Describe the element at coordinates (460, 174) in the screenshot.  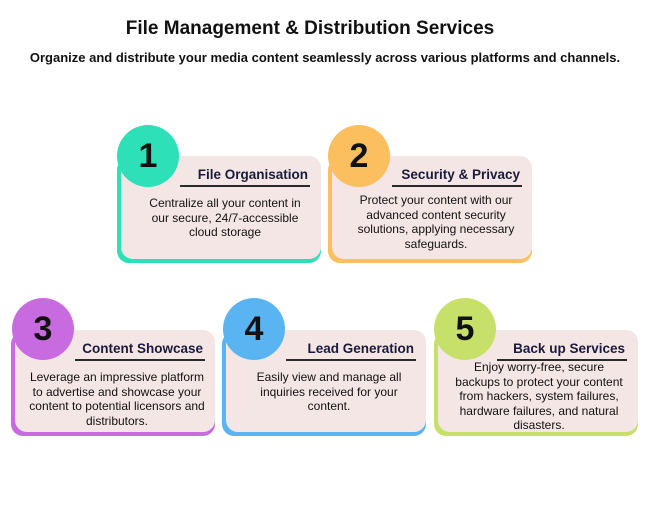
I see `card-heading: Security & Privacy` at that location.